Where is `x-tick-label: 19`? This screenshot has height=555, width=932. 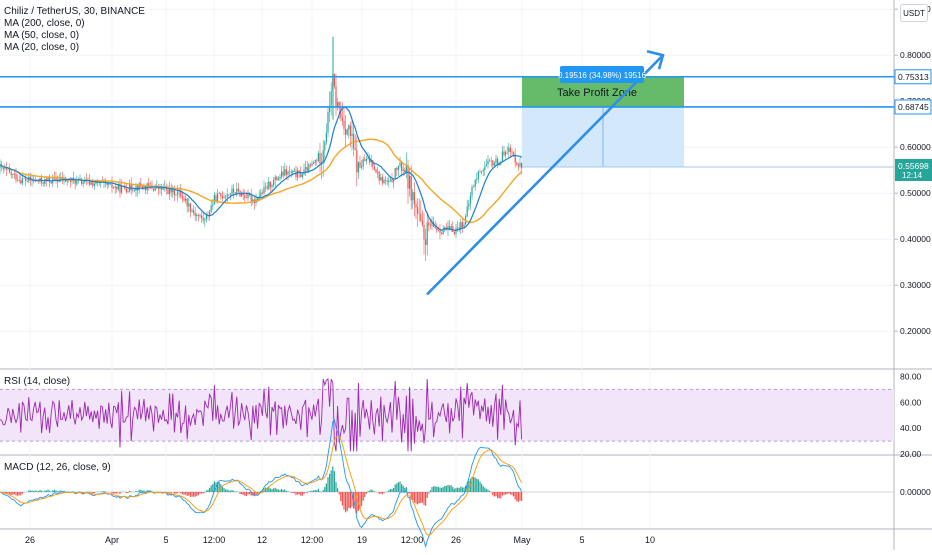 x-tick-label: 19 is located at coordinates (362, 540).